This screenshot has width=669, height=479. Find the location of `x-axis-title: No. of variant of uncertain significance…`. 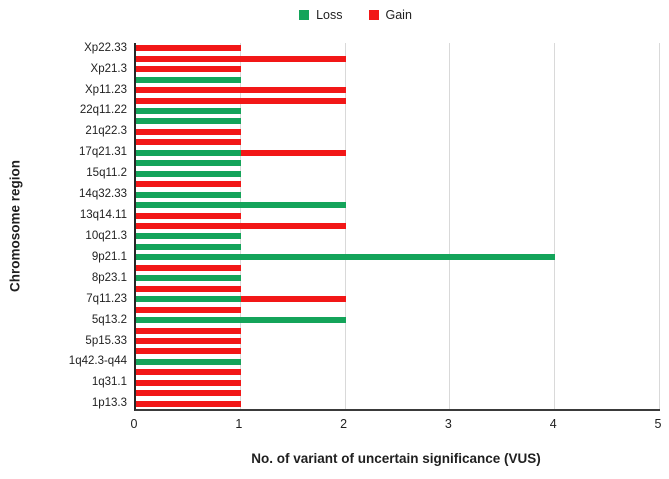

x-axis-title: No. of variant of uncertain significance… is located at coordinates (396, 458).